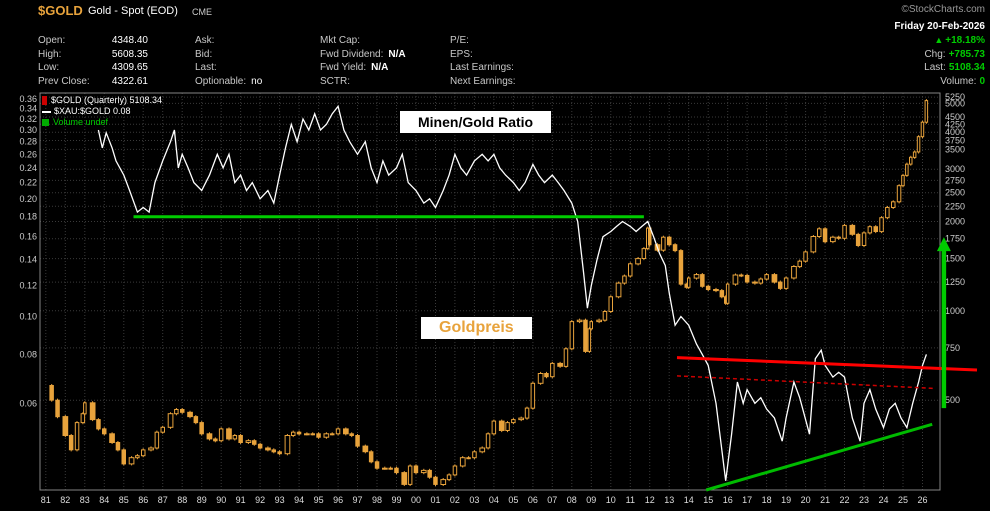 This screenshot has width=990, height=511. I want to click on left-axis-tick: 0.36, so click(28, 99).